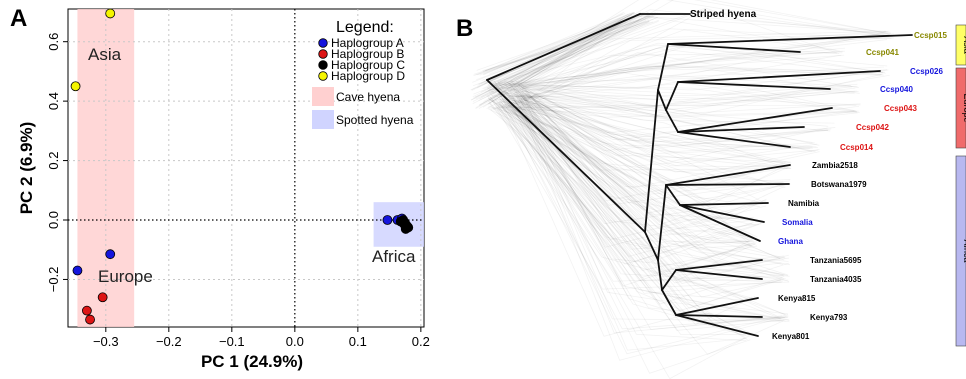 This screenshot has width=966, height=379. I want to click on leaf-label-kenya801: Kenya801, so click(791, 336).